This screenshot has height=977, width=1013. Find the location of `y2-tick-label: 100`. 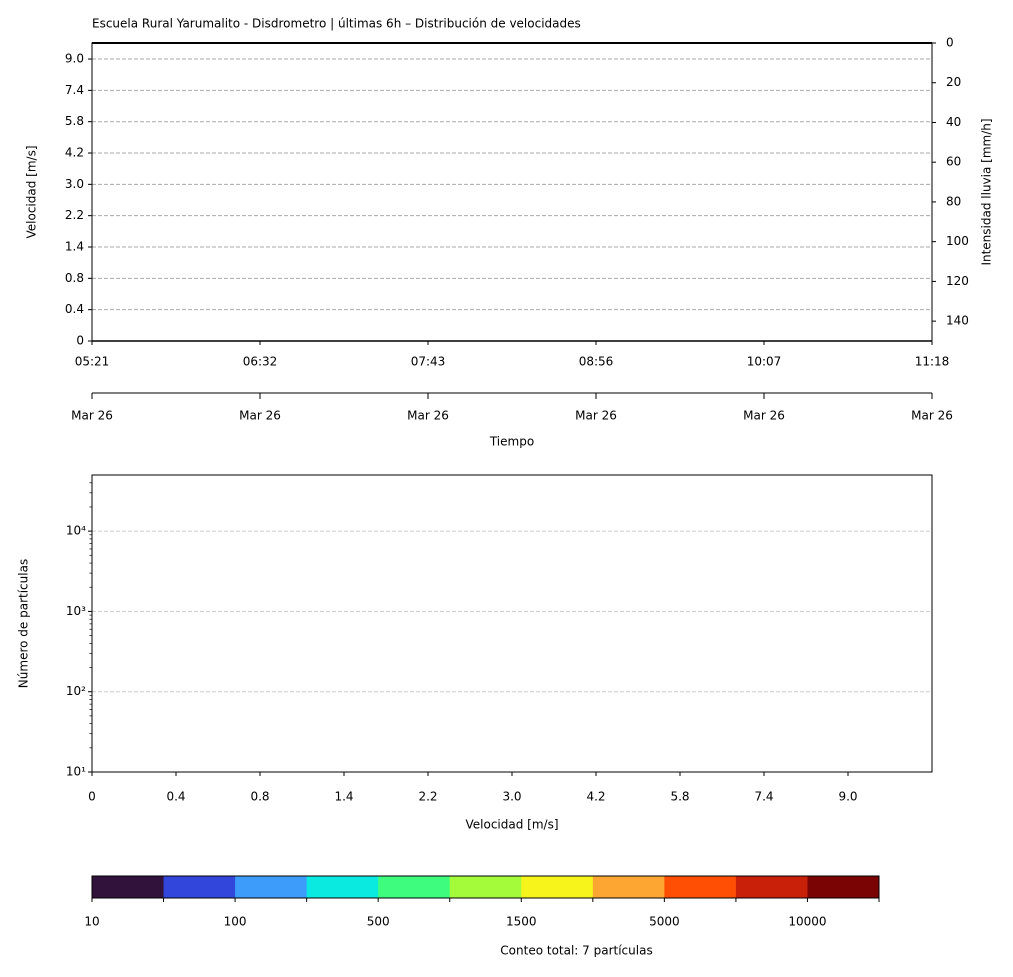

y2-tick-label: 100 is located at coordinates (957, 241).